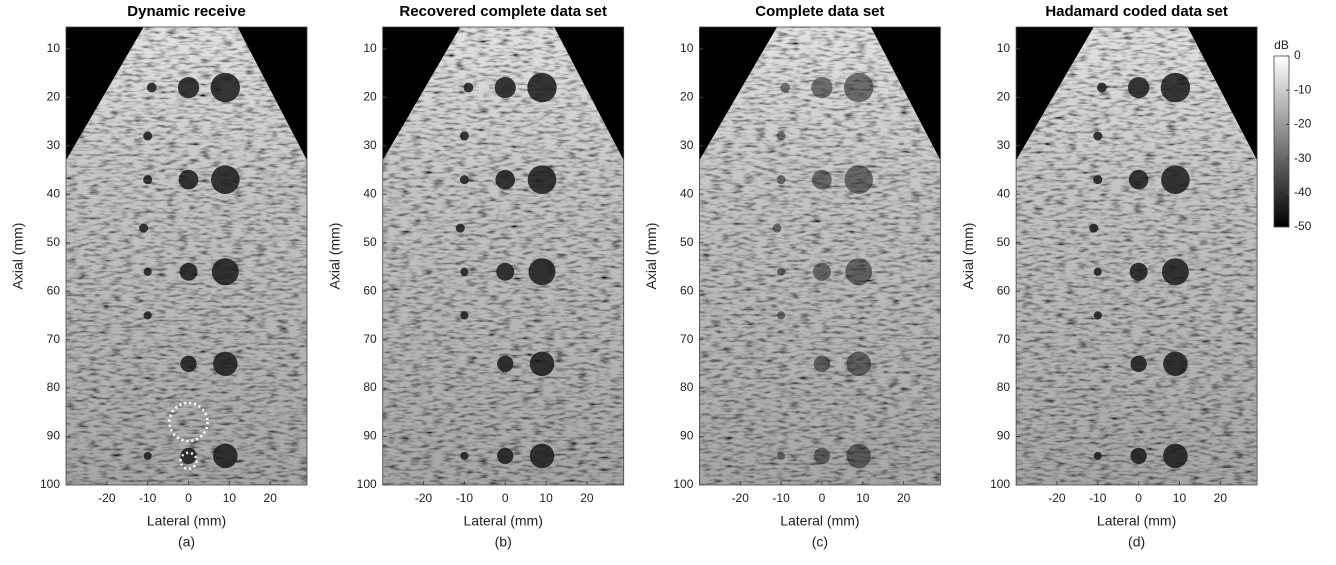  What do you see at coordinates (1136, 542) in the screenshot?
I see `caption: (d)` at bounding box center [1136, 542].